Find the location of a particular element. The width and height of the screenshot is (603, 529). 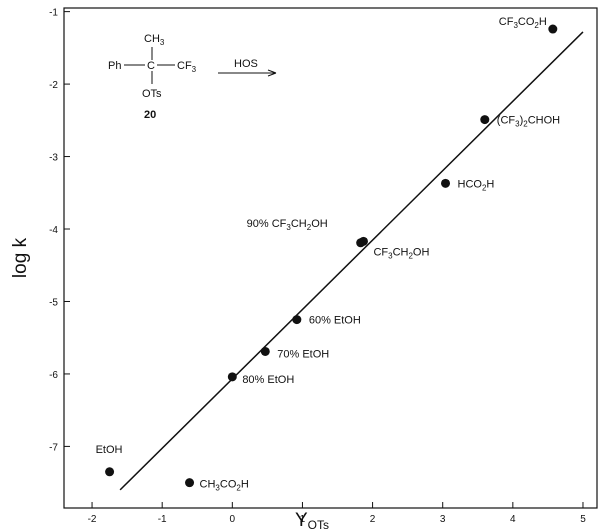

x-axis-title-main: Y is located at coordinates (301, 519).